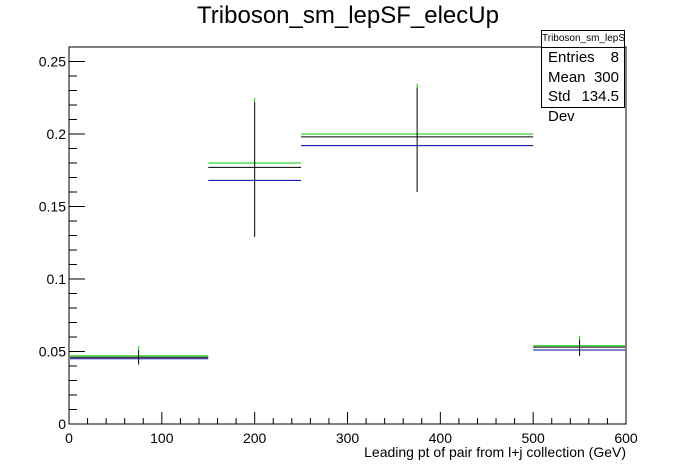 This screenshot has height=472, width=696. Describe the element at coordinates (62, 424) in the screenshot. I see `y-tick-label: 0` at that location.